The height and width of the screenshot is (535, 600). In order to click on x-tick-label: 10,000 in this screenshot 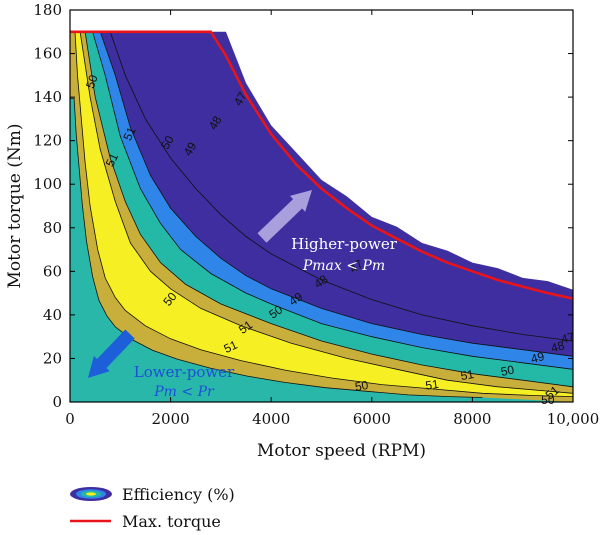, I will do `click(573, 419)`.